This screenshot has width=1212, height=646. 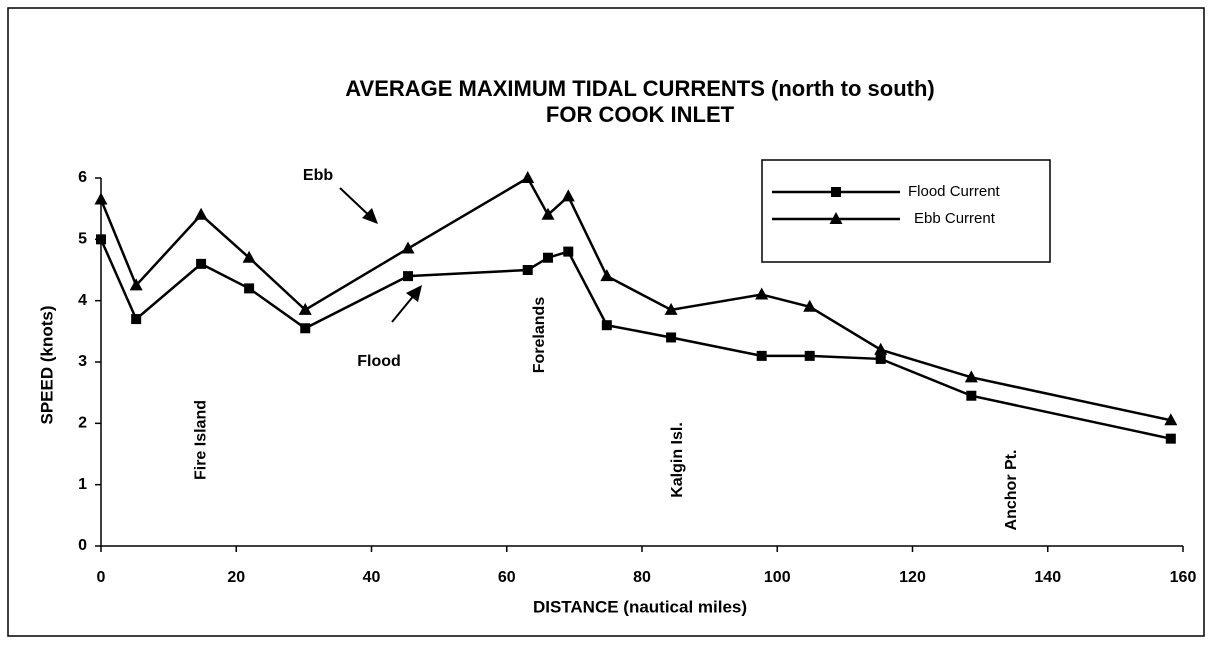 I want to click on y-tick-label: 6, so click(x=82, y=177).